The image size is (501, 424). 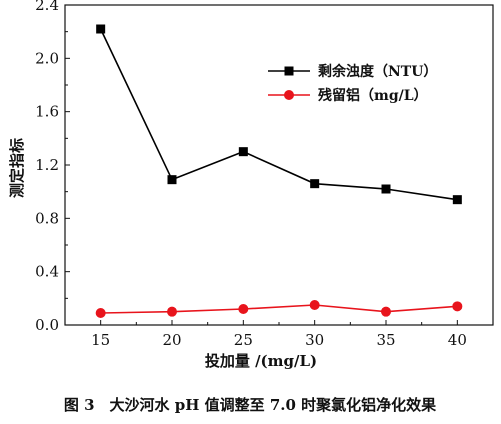 I want to click on y-tick-label: 2.4, so click(x=47, y=7).